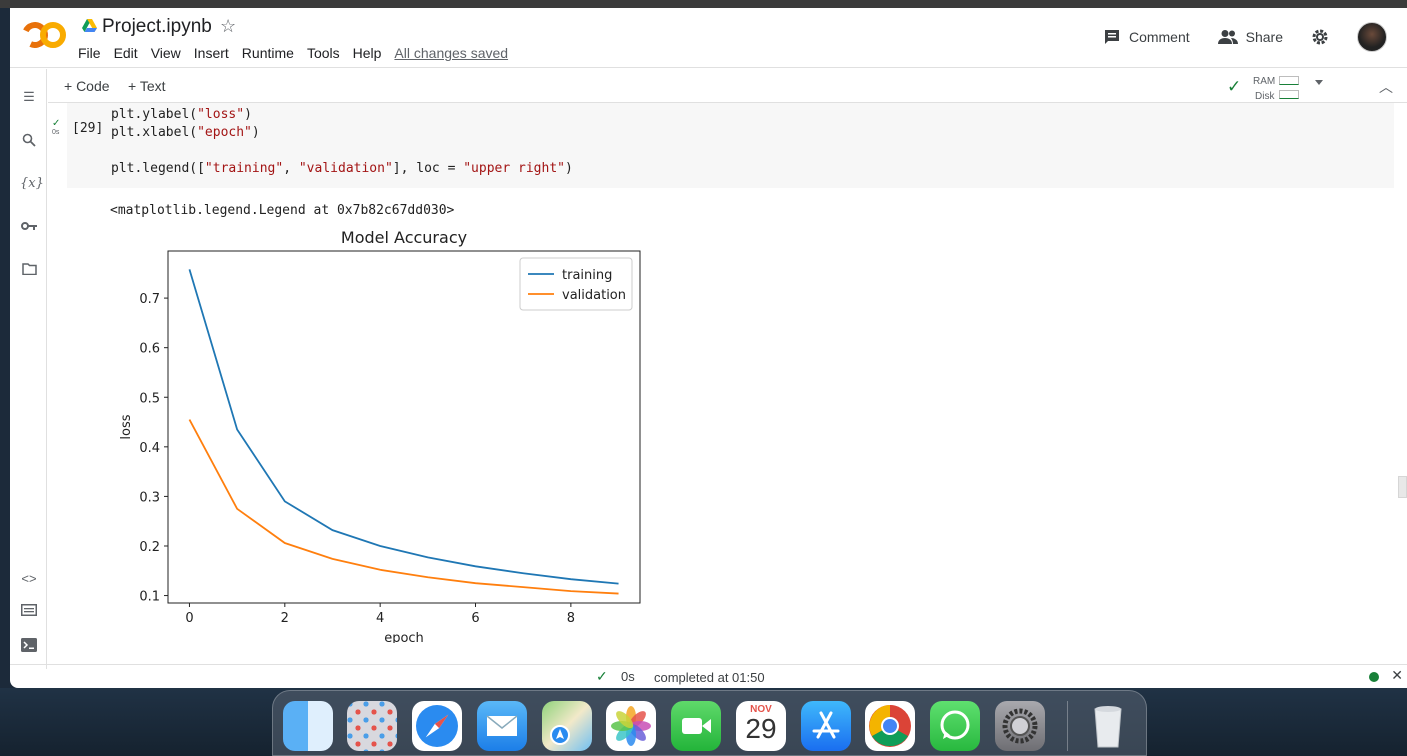  Describe the element at coordinates (29, 613) in the screenshot. I see `command-palette-icon` at that location.